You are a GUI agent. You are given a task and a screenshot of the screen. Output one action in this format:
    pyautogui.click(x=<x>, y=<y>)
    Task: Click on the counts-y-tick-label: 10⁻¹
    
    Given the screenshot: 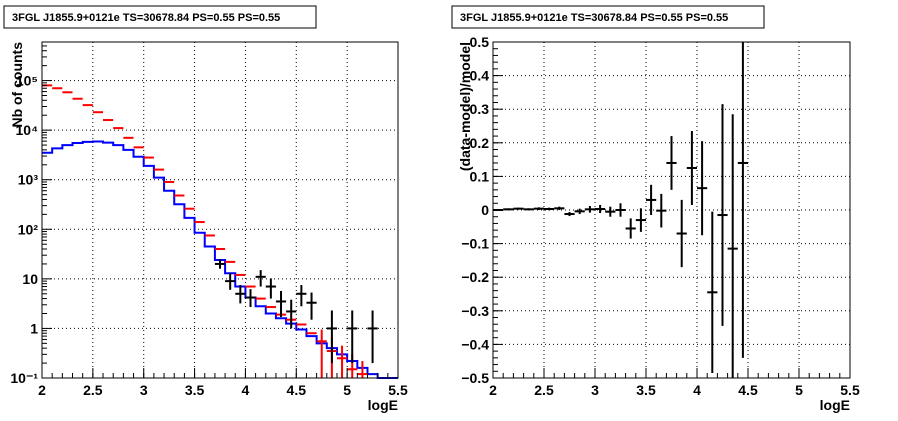 What is the action you would take?
    pyautogui.click(x=24, y=378)
    